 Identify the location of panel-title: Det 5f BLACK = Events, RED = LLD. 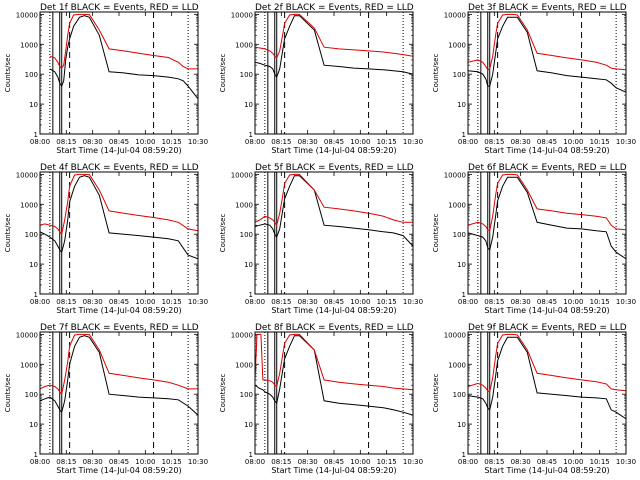
(334, 168).